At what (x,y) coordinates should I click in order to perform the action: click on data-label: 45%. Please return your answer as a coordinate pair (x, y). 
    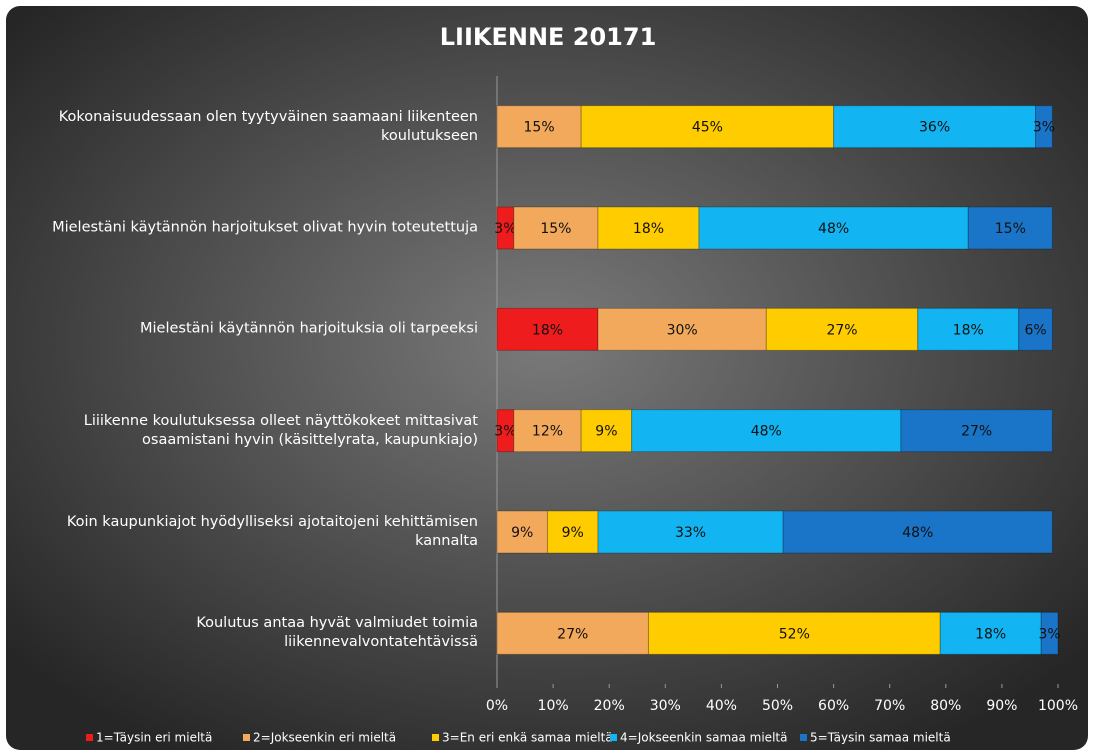
    Looking at the image, I should click on (707, 128).